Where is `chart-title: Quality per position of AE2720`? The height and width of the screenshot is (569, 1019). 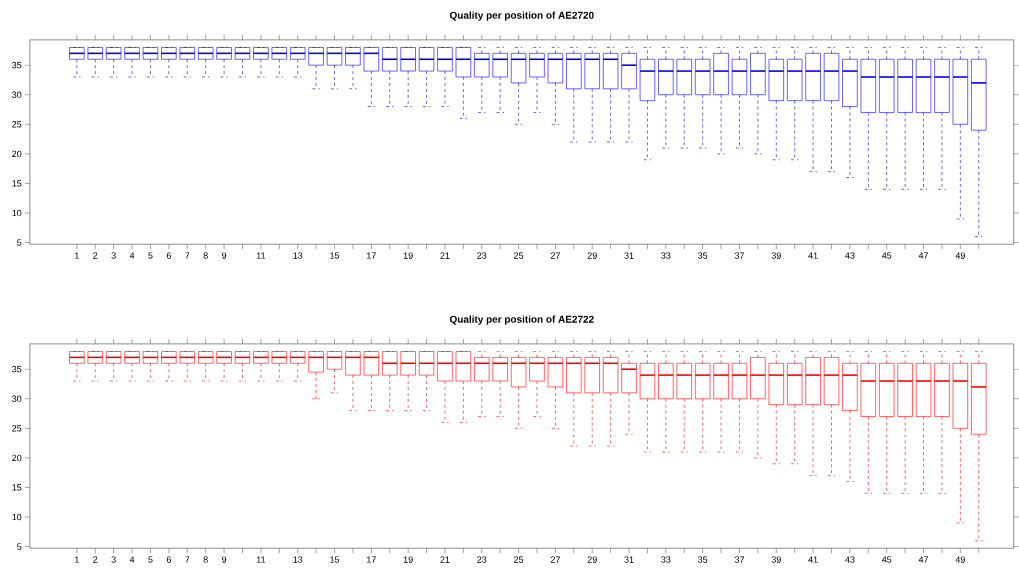
chart-title: Quality per position of AE2720 is located at coordinates (521, 16).